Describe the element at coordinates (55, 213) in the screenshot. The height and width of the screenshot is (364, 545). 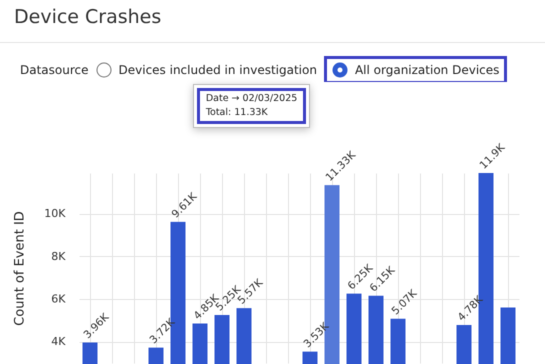
I see `y-tick-label: 10K` at that location.